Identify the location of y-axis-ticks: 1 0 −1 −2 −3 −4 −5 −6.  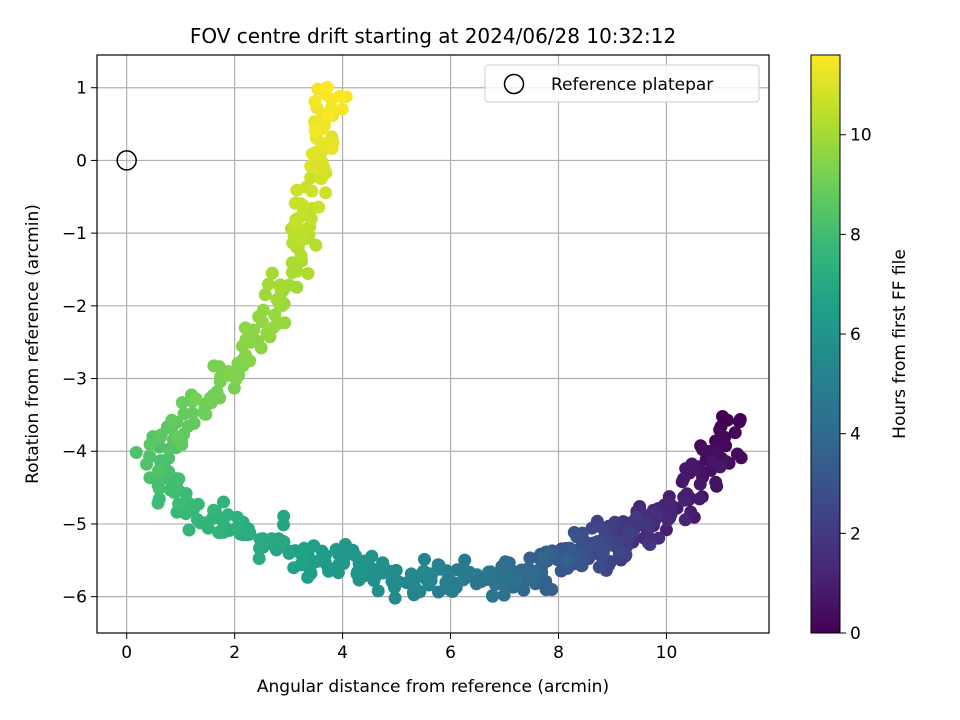
(79, 343).